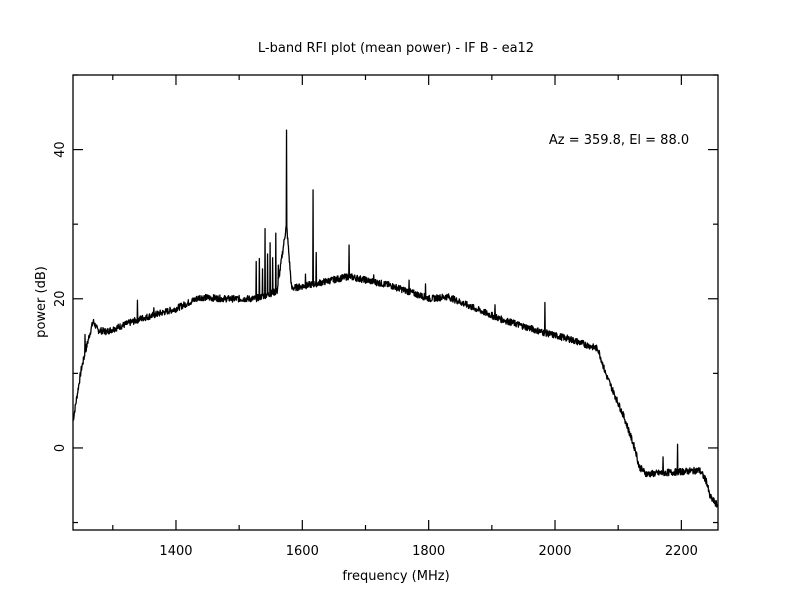  Describe the element at coordinates (41, 302) in the screenshot. I see `y-axis-label: power (dB)` at that location.